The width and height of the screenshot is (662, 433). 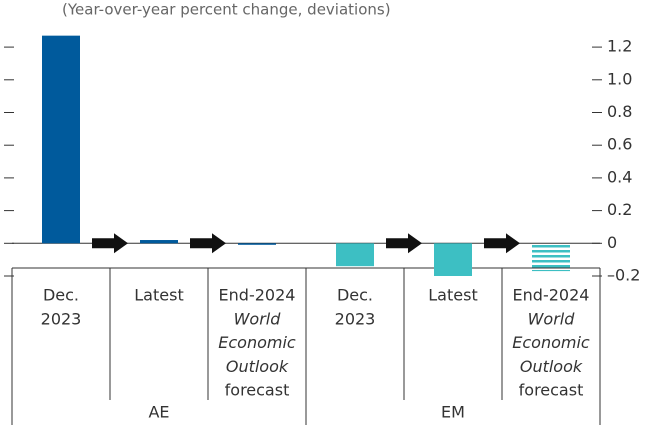 What do you see at coordinates (623, 275) in the screenshot?
I see `y-tick-label: –0.2` at bounding box center [623, 275].